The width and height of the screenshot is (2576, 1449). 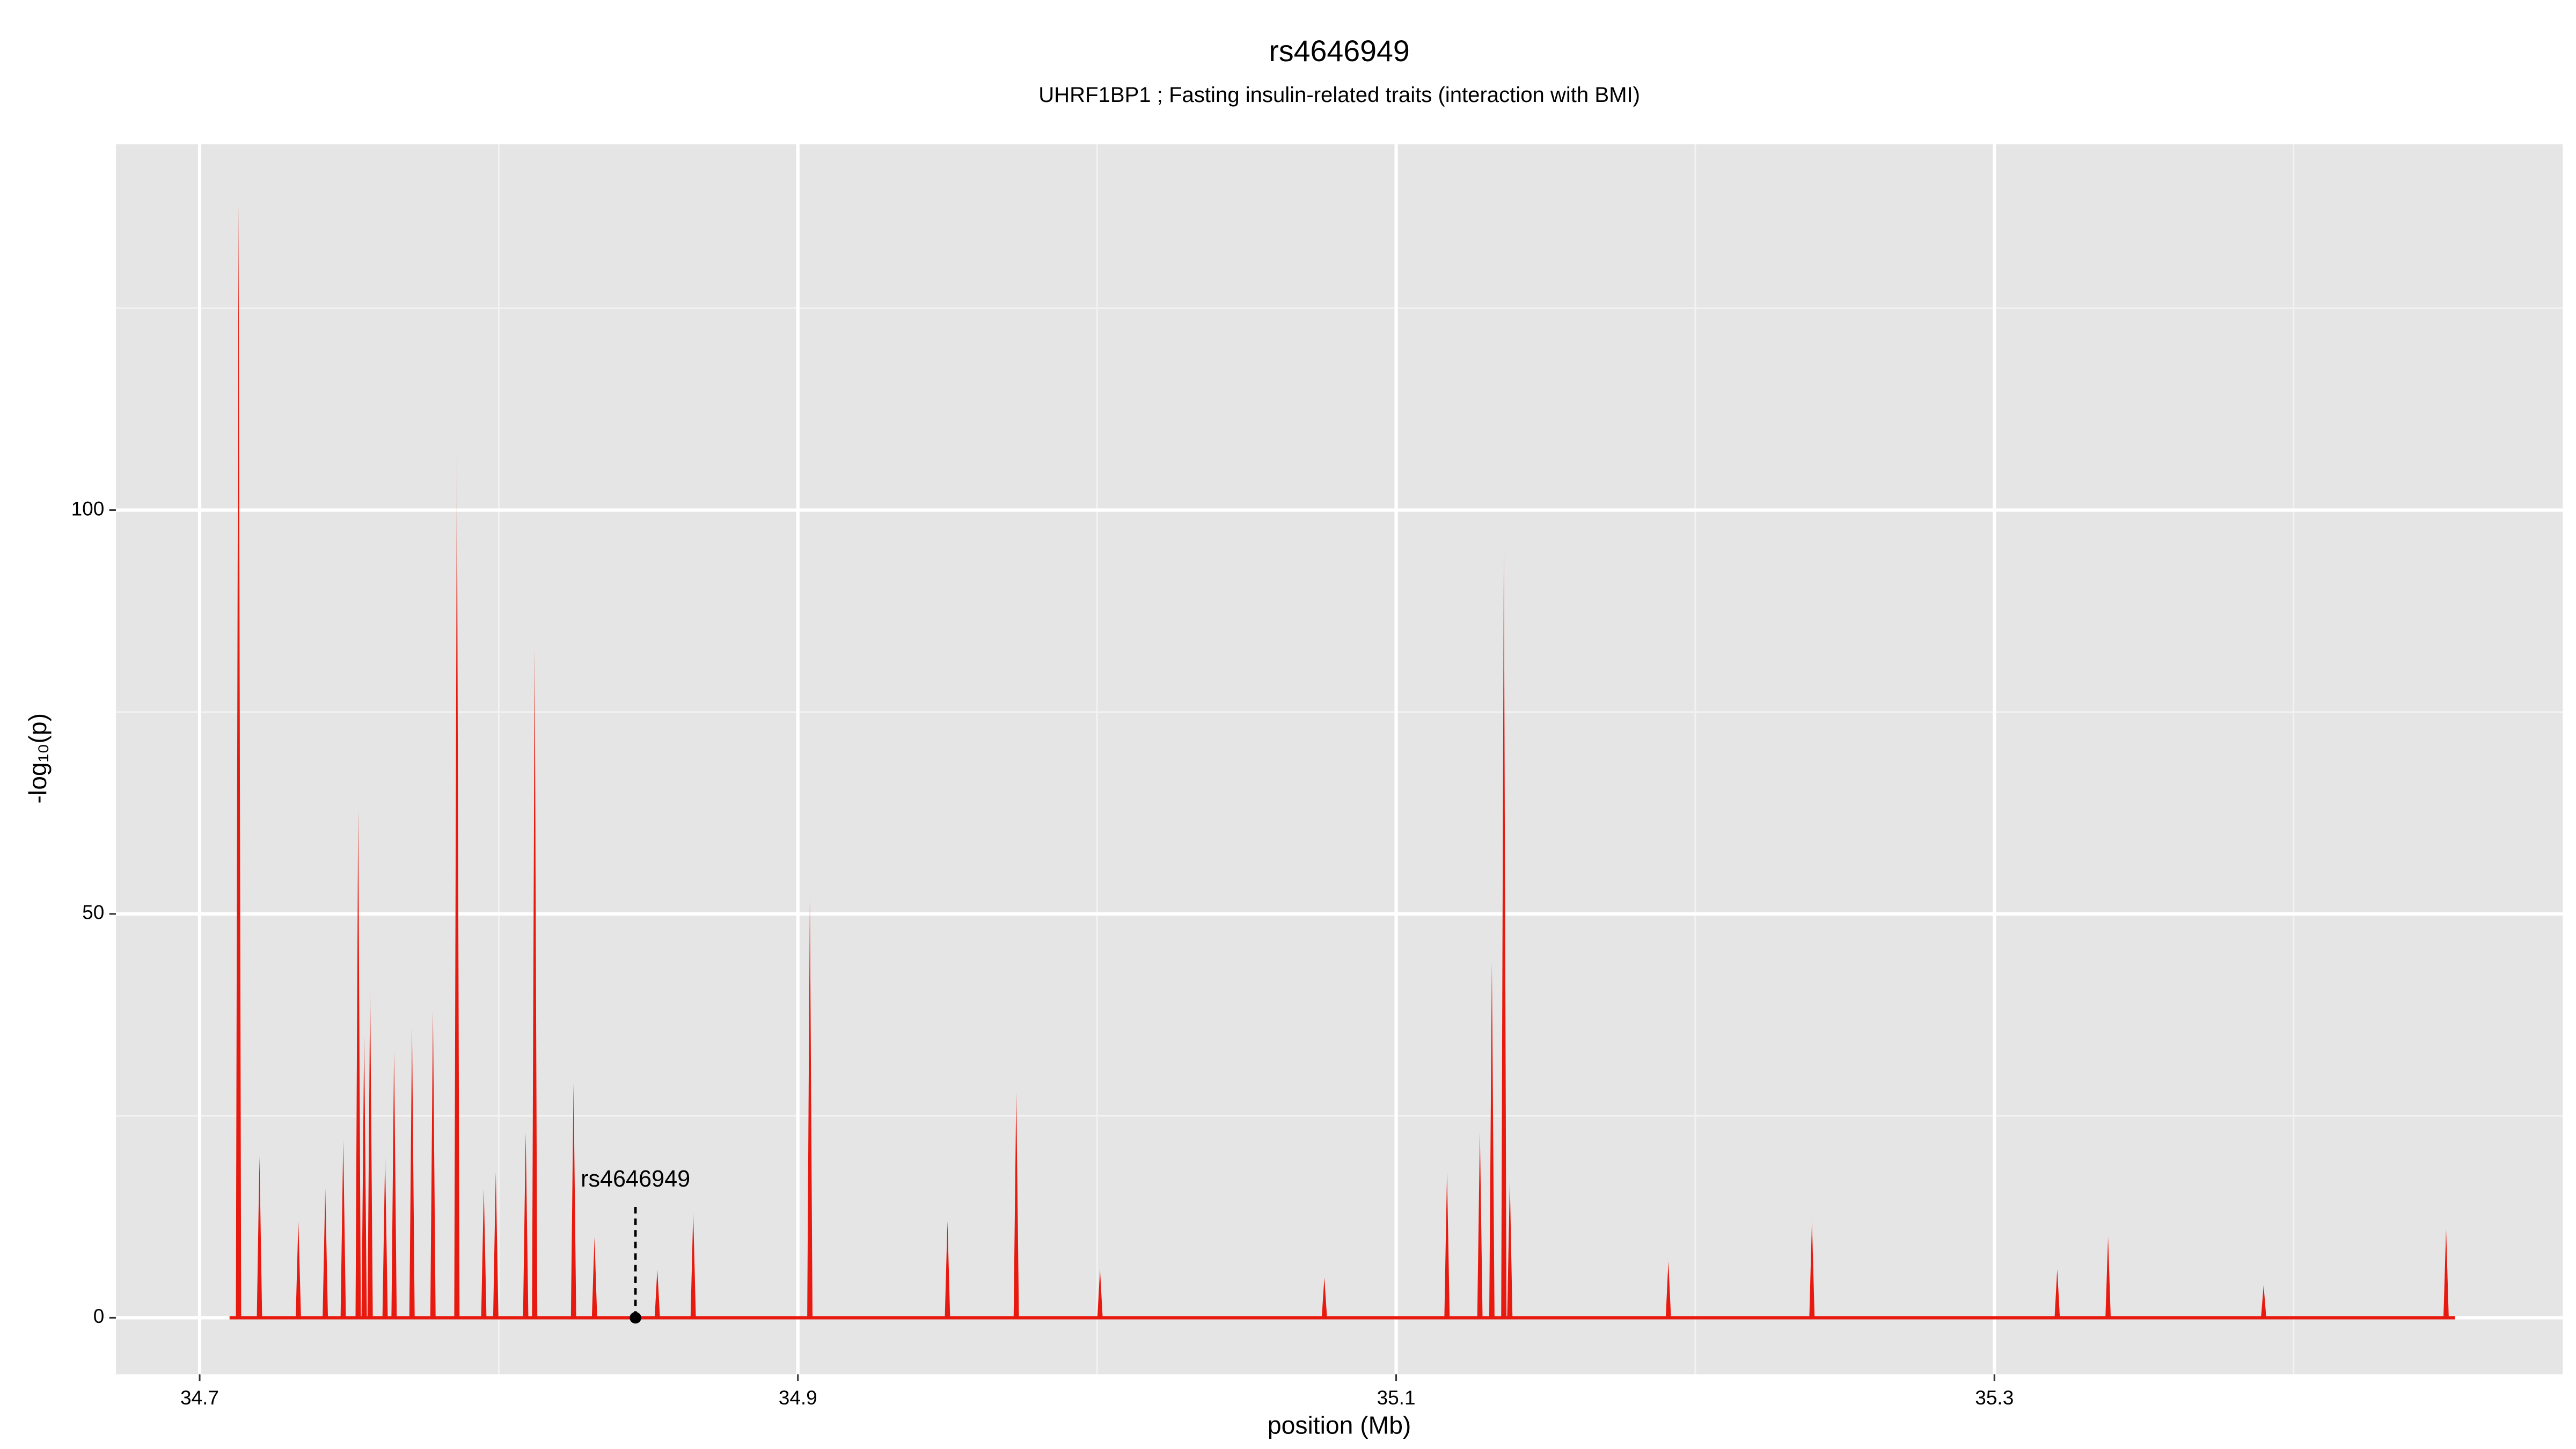 What do you see at coordinates (93, 912) in the screenshot?
I see `y-tick-label: 50` at bounding box center [93, 912].